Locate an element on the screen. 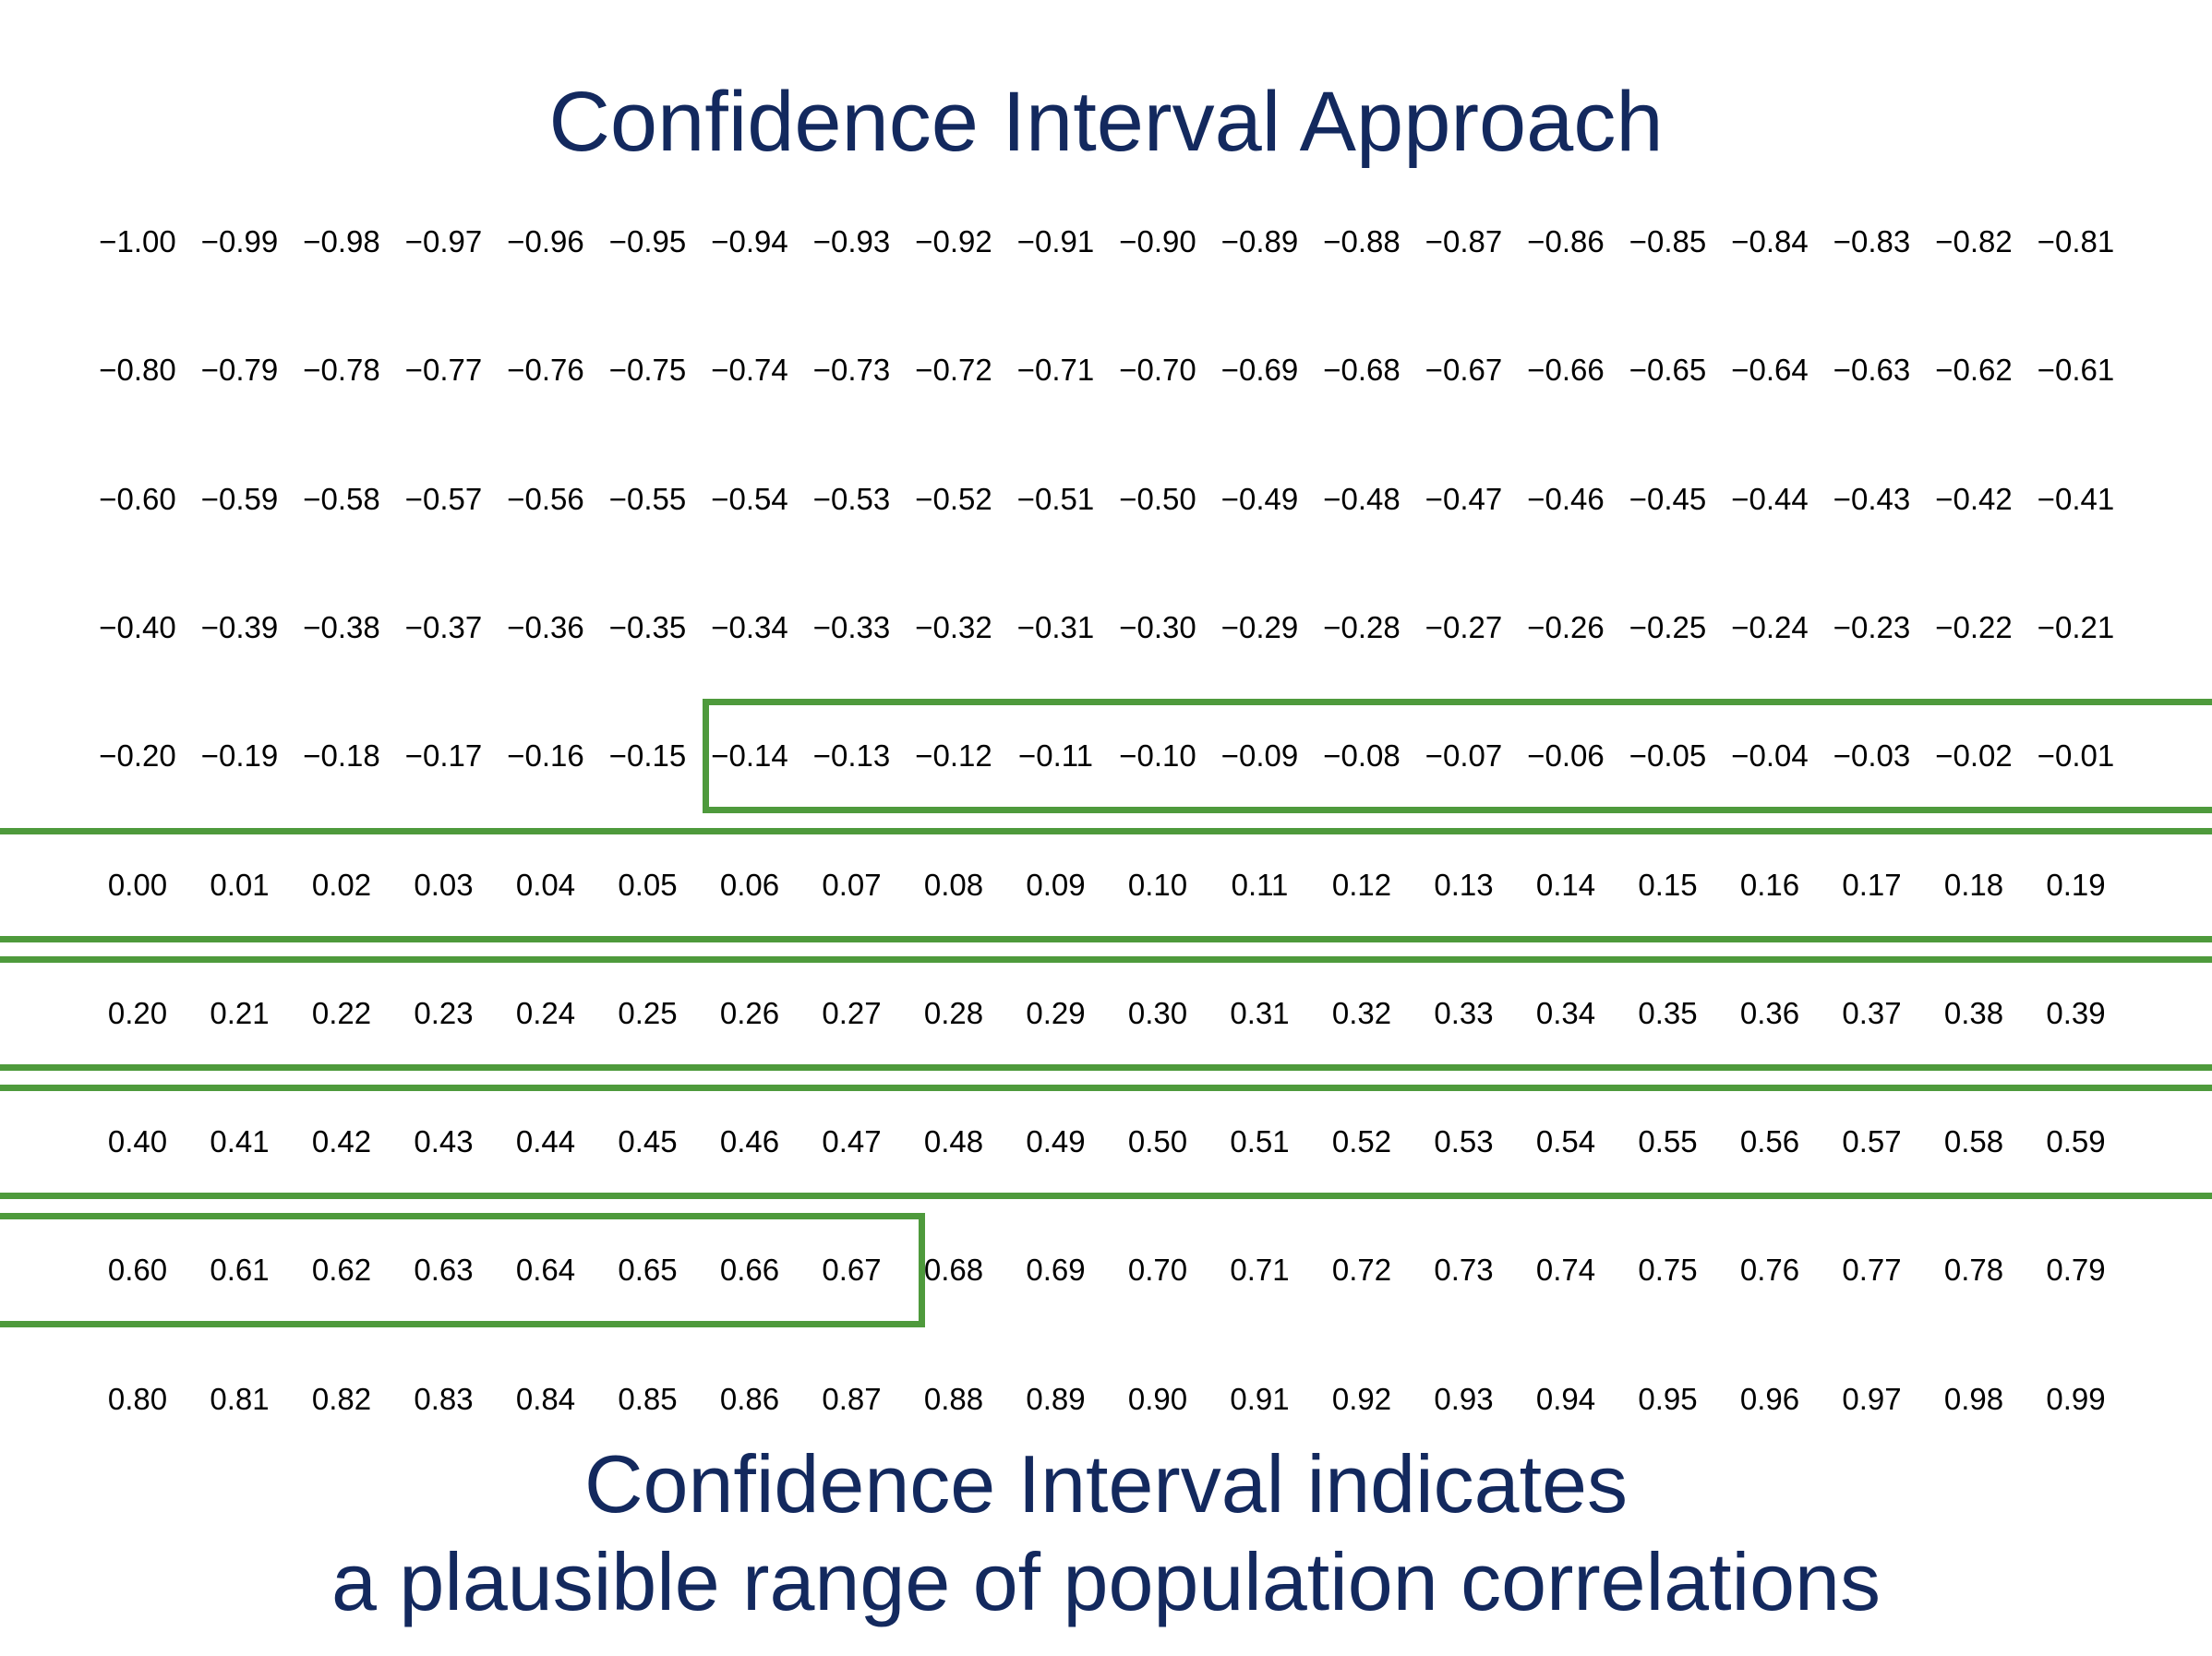 This screenshot has height=1656, width=2212. grid-value: −0.44 is located at coordinates (1770, 498).